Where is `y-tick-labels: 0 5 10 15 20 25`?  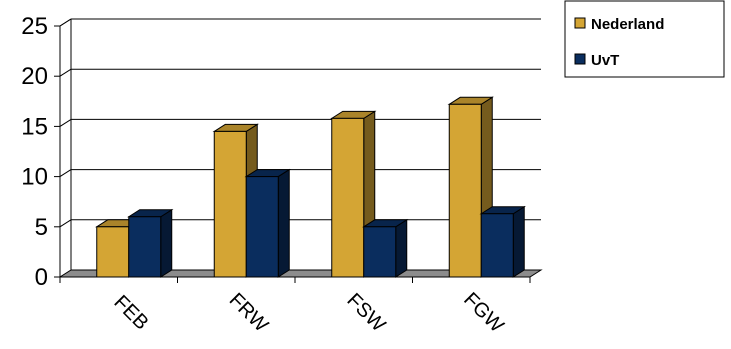 y-tick-labels: 0 5 10 15 20 25 is located at coordinates (34, 152).